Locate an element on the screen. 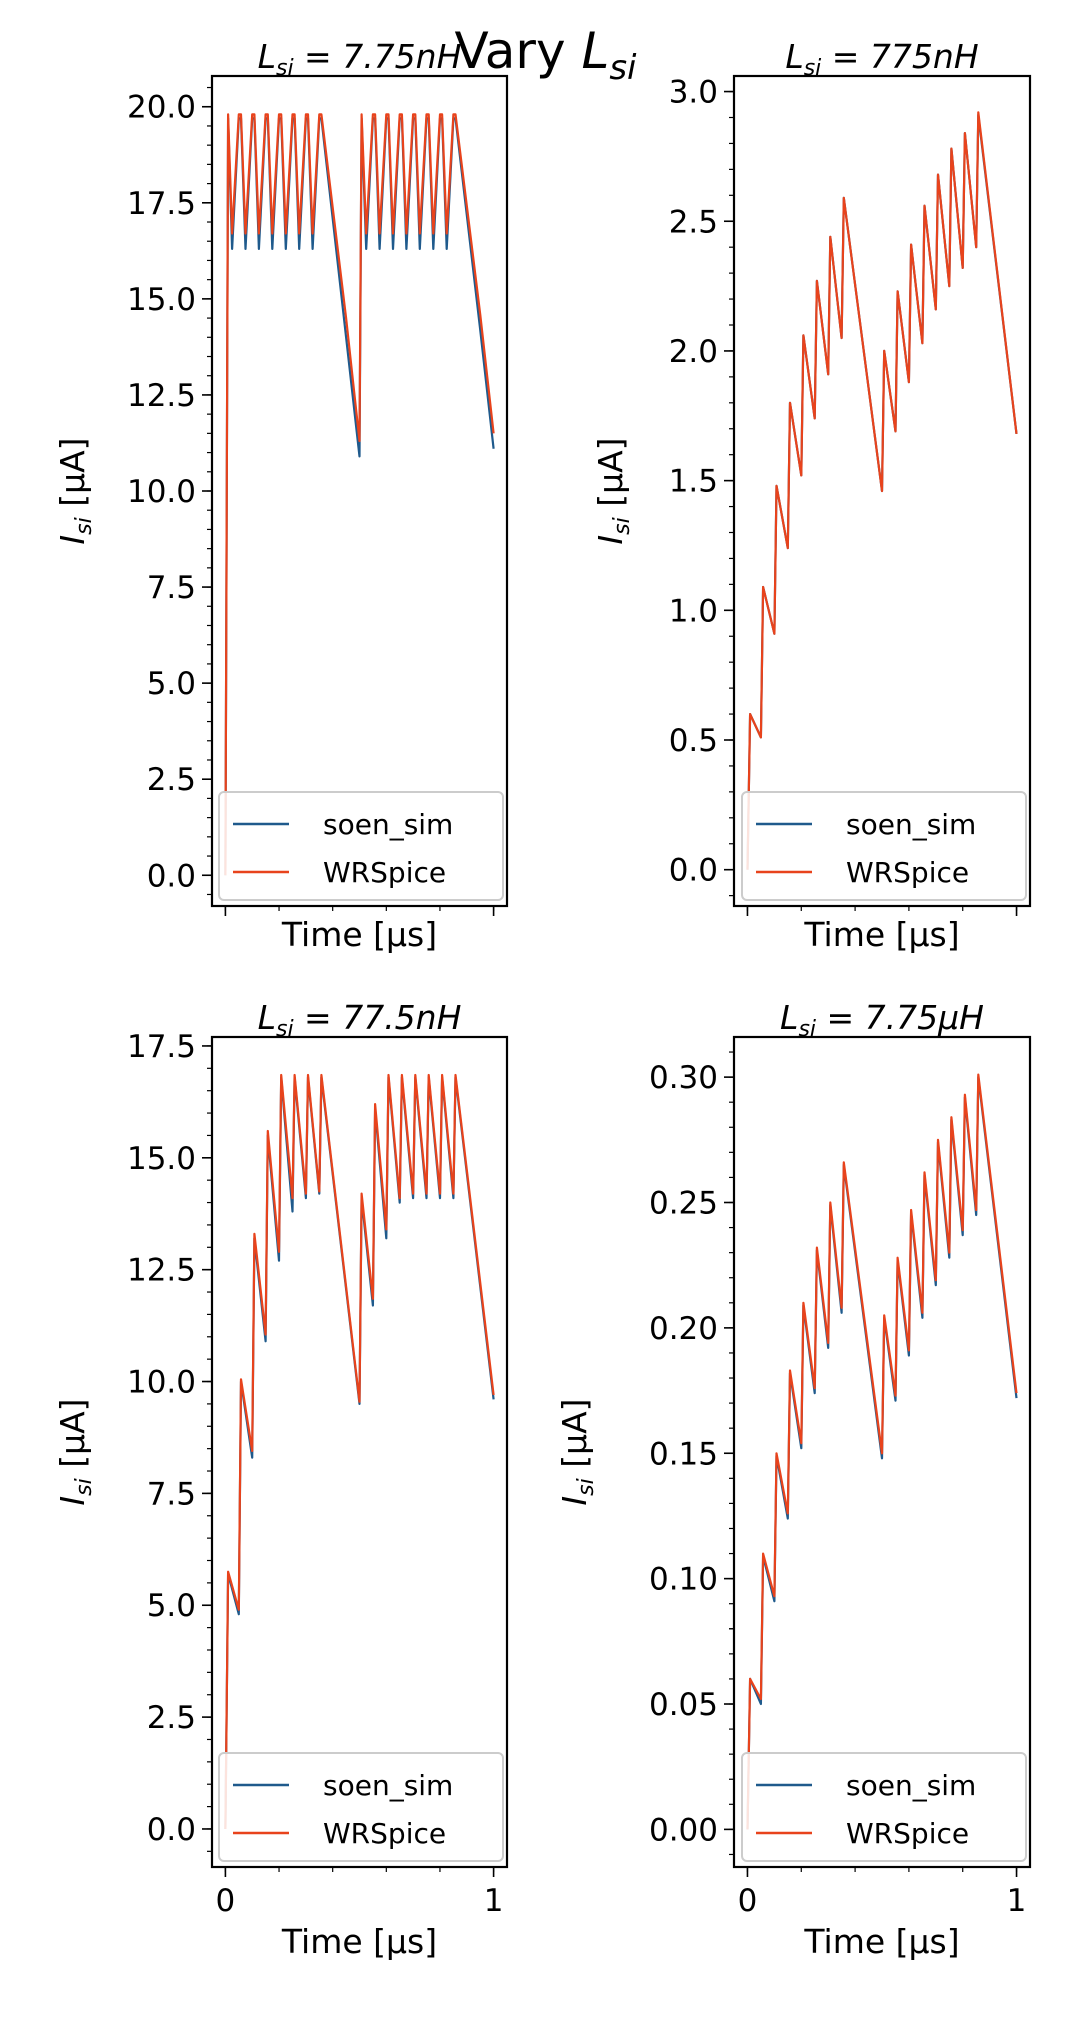 This screenshot has height=2024, width=1091. y-tick-label: 0.00 is located at coordinates (683, 1830).